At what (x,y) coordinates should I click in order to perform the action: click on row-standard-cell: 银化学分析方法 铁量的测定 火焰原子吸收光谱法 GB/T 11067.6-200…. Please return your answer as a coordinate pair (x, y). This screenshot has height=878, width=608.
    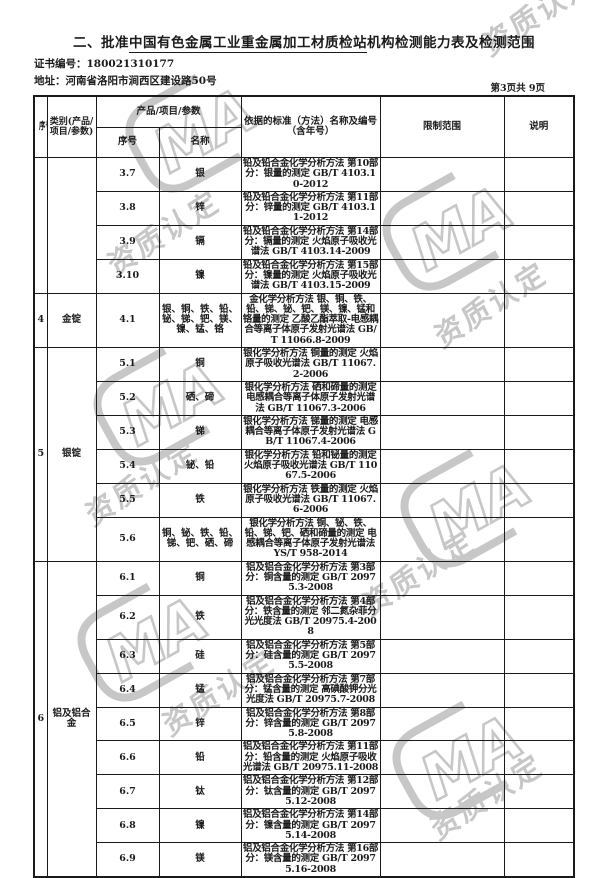
    Looking at the image, I should click on (310, 500).